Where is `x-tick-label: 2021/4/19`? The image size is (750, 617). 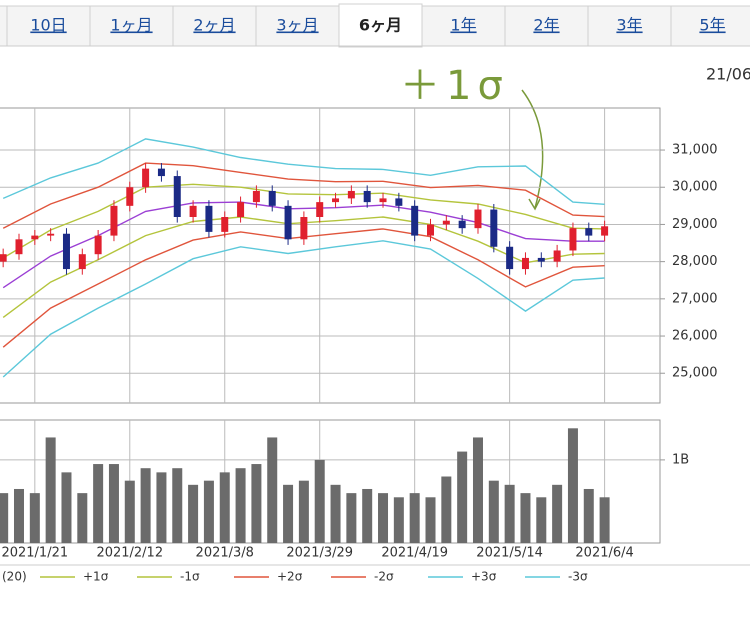
x-tick-label: 2021/4/19 is located at coordinates (414, 553).